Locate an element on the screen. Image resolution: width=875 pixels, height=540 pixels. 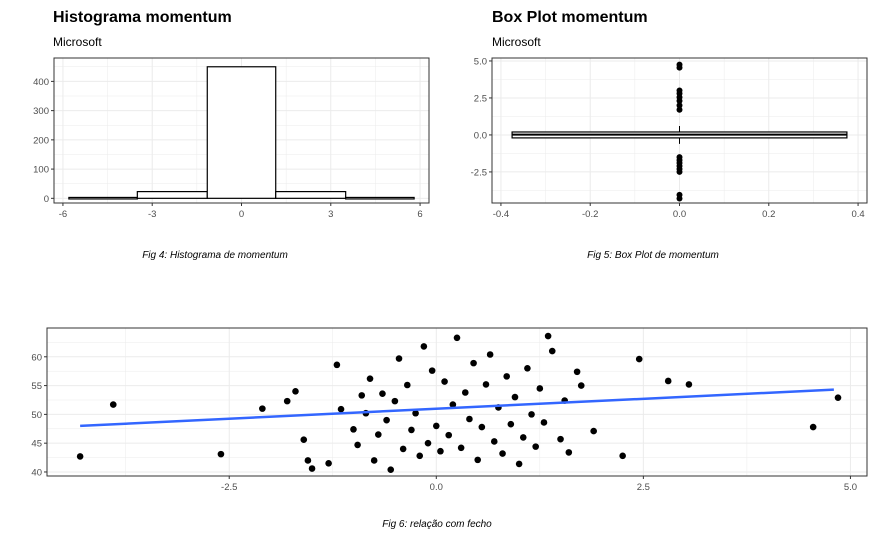
boxplot-y-tick-label: -2.5 is located at coordinates (479, 172).